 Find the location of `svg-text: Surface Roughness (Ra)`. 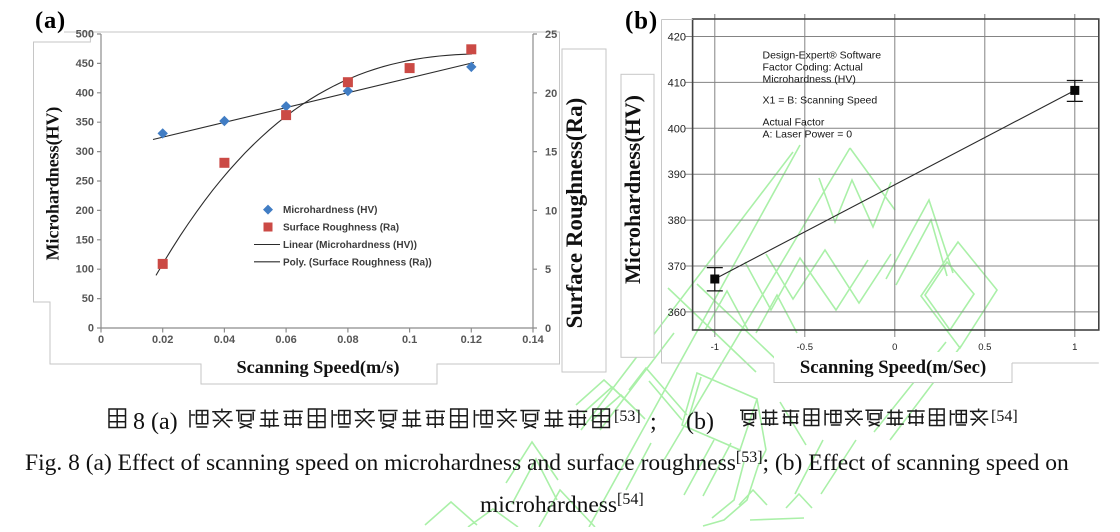

svg-text: Surface Roughness (Ra) is located at coordinates (341, 228).